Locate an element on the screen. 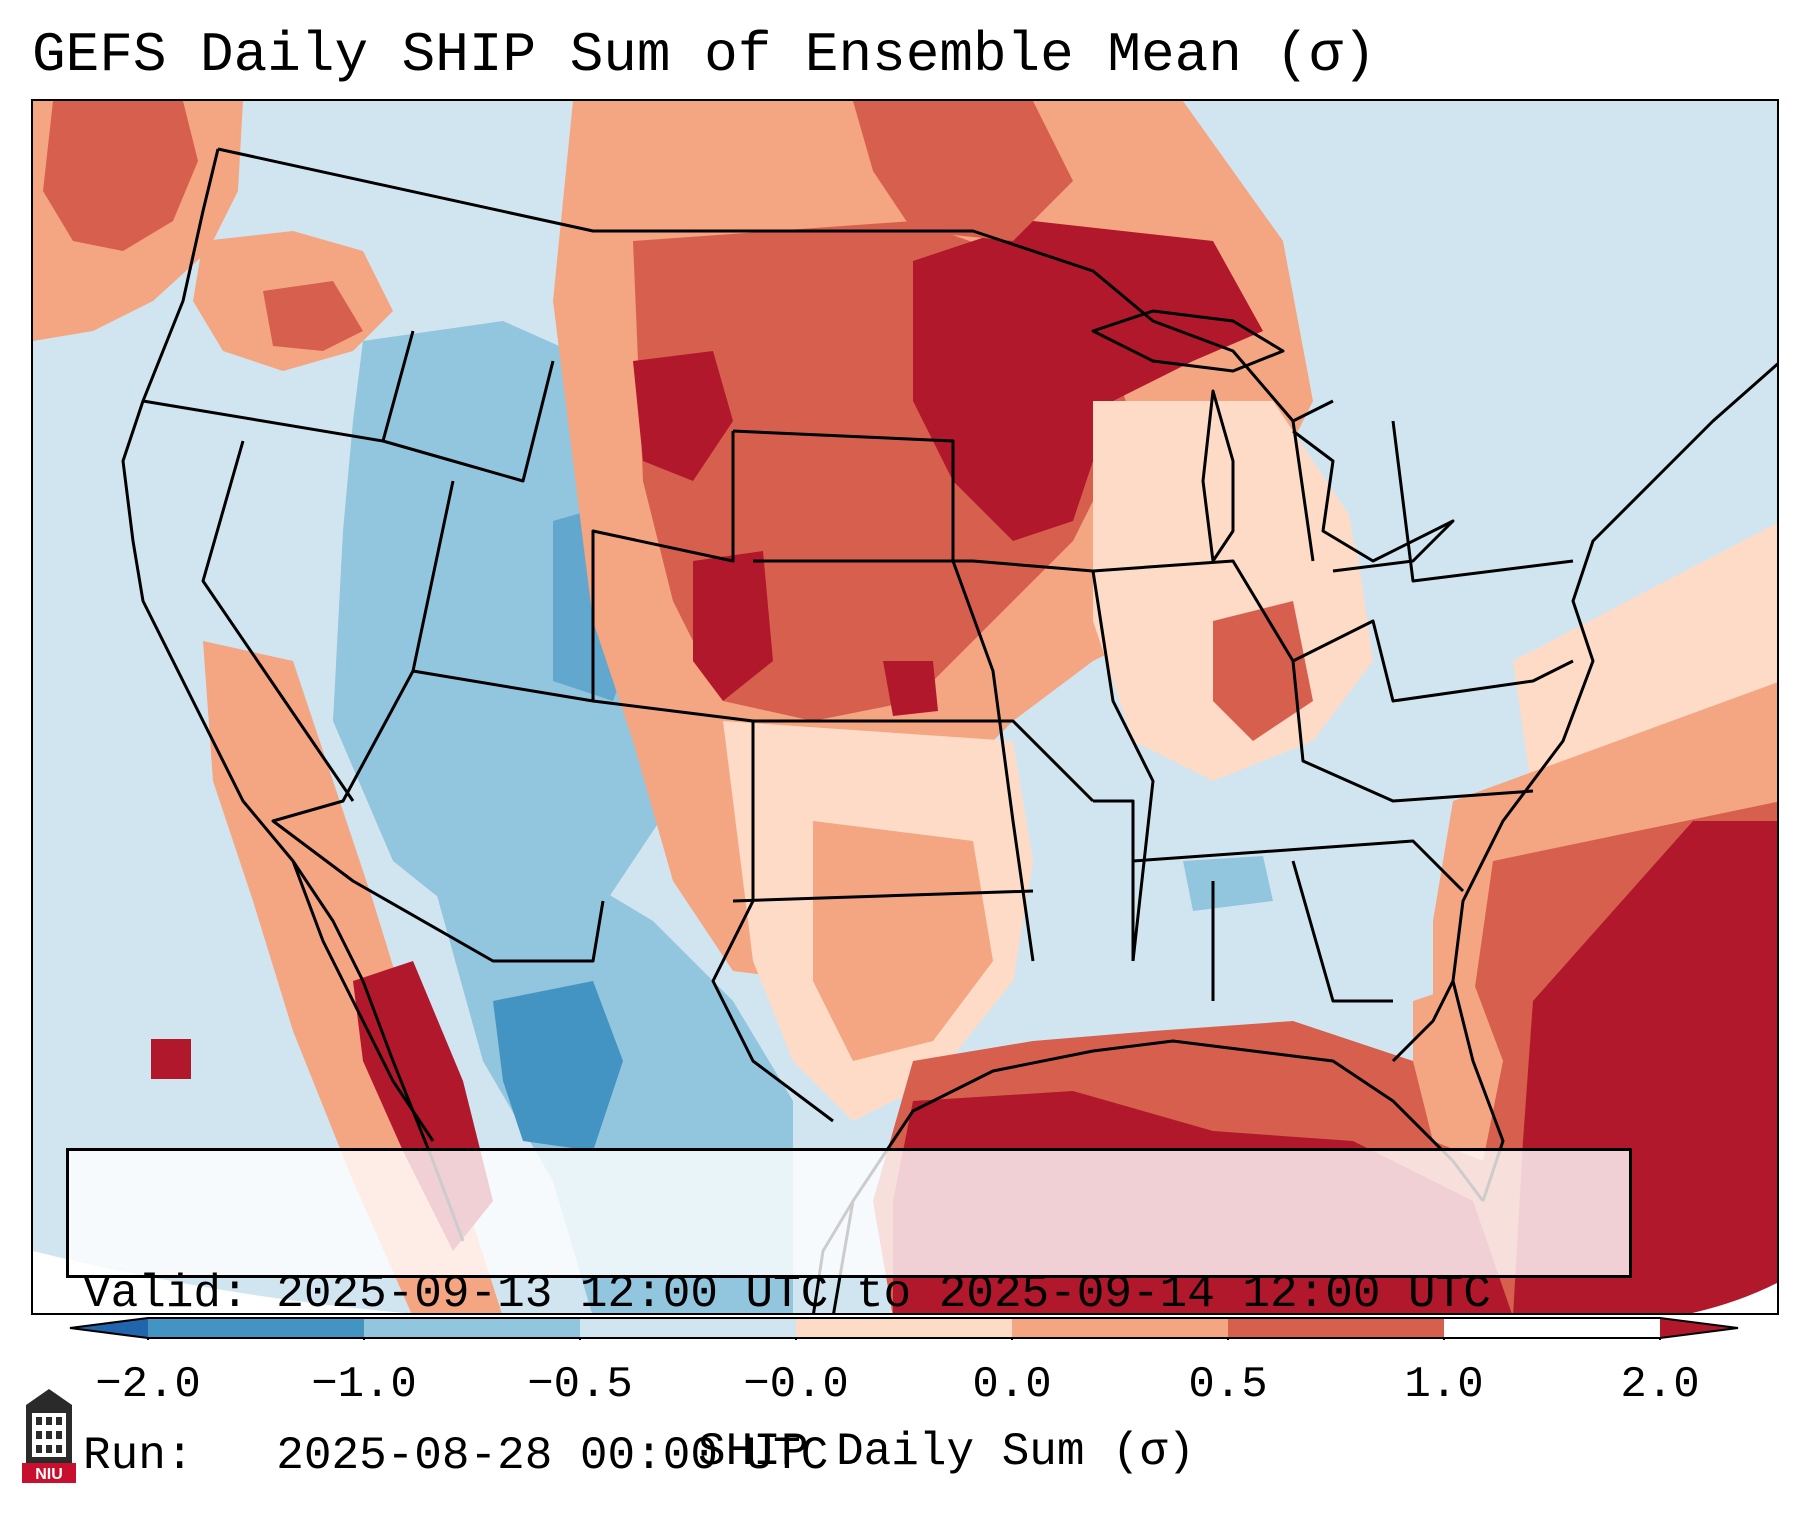  anomaly-region-pacific-dot is located at coordinates (171, 1059).